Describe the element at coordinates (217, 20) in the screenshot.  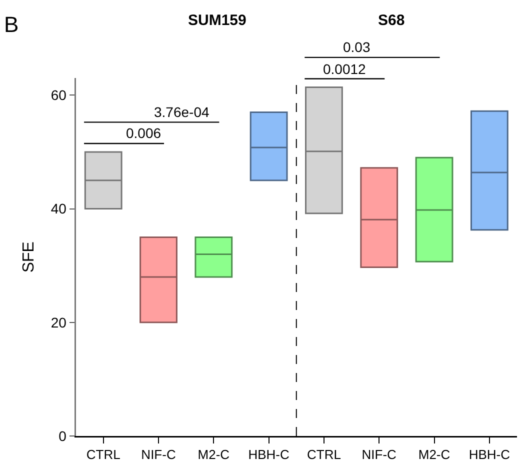
I see `chart-title: SUM159` at that location.